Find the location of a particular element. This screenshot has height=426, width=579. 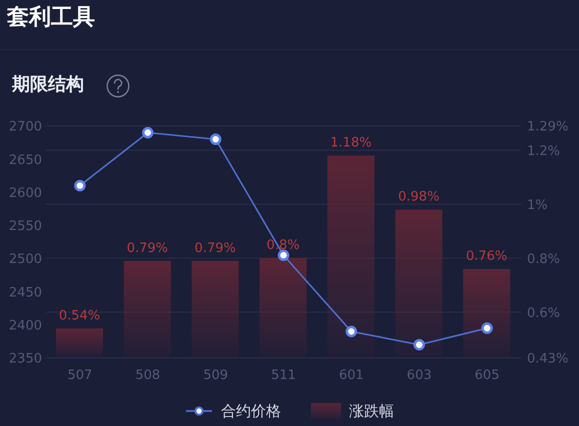

y-tick-label: 2550 is located at coordinates (25, 226).